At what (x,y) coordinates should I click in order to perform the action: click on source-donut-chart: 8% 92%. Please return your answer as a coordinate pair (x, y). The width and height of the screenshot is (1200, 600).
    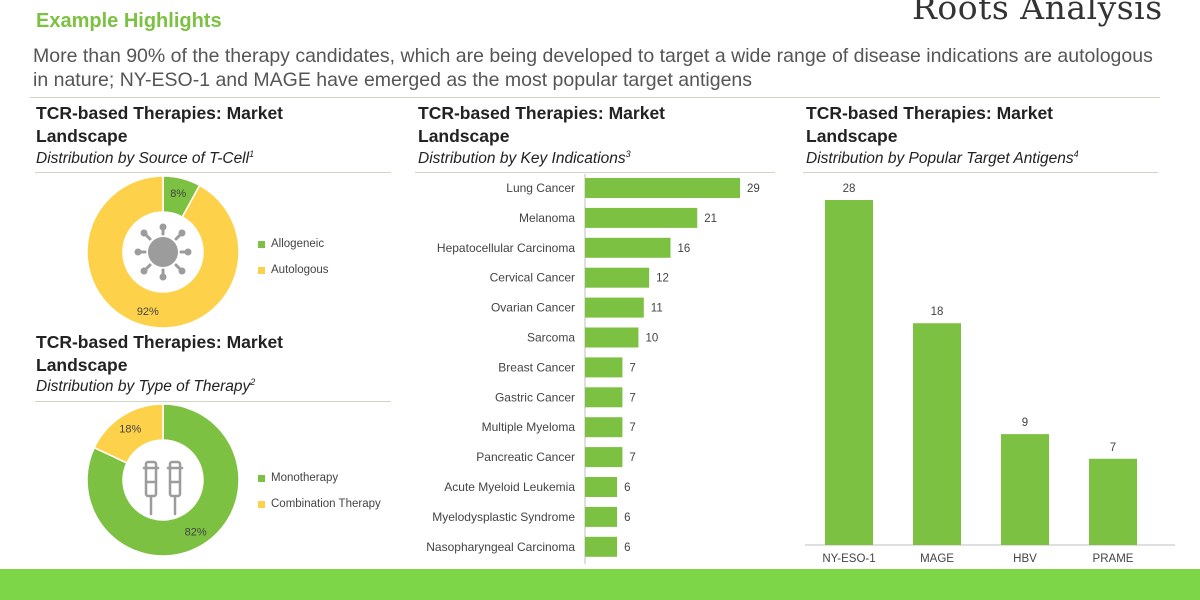
    Looking at the image, I should click on (163, 252).